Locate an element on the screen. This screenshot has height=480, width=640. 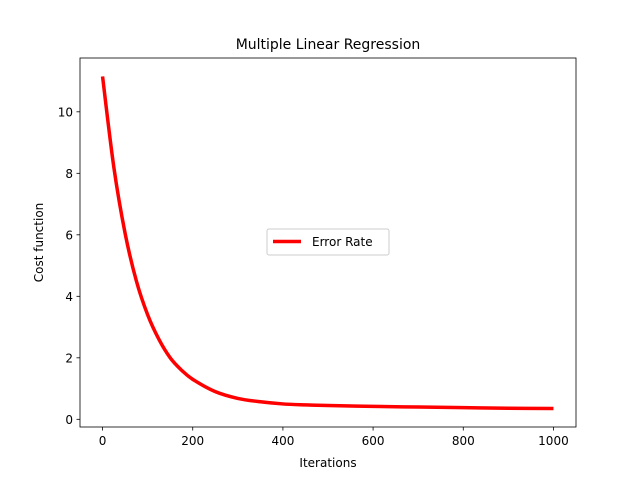
legend: Error Rate is located at coordinates (328, 242).